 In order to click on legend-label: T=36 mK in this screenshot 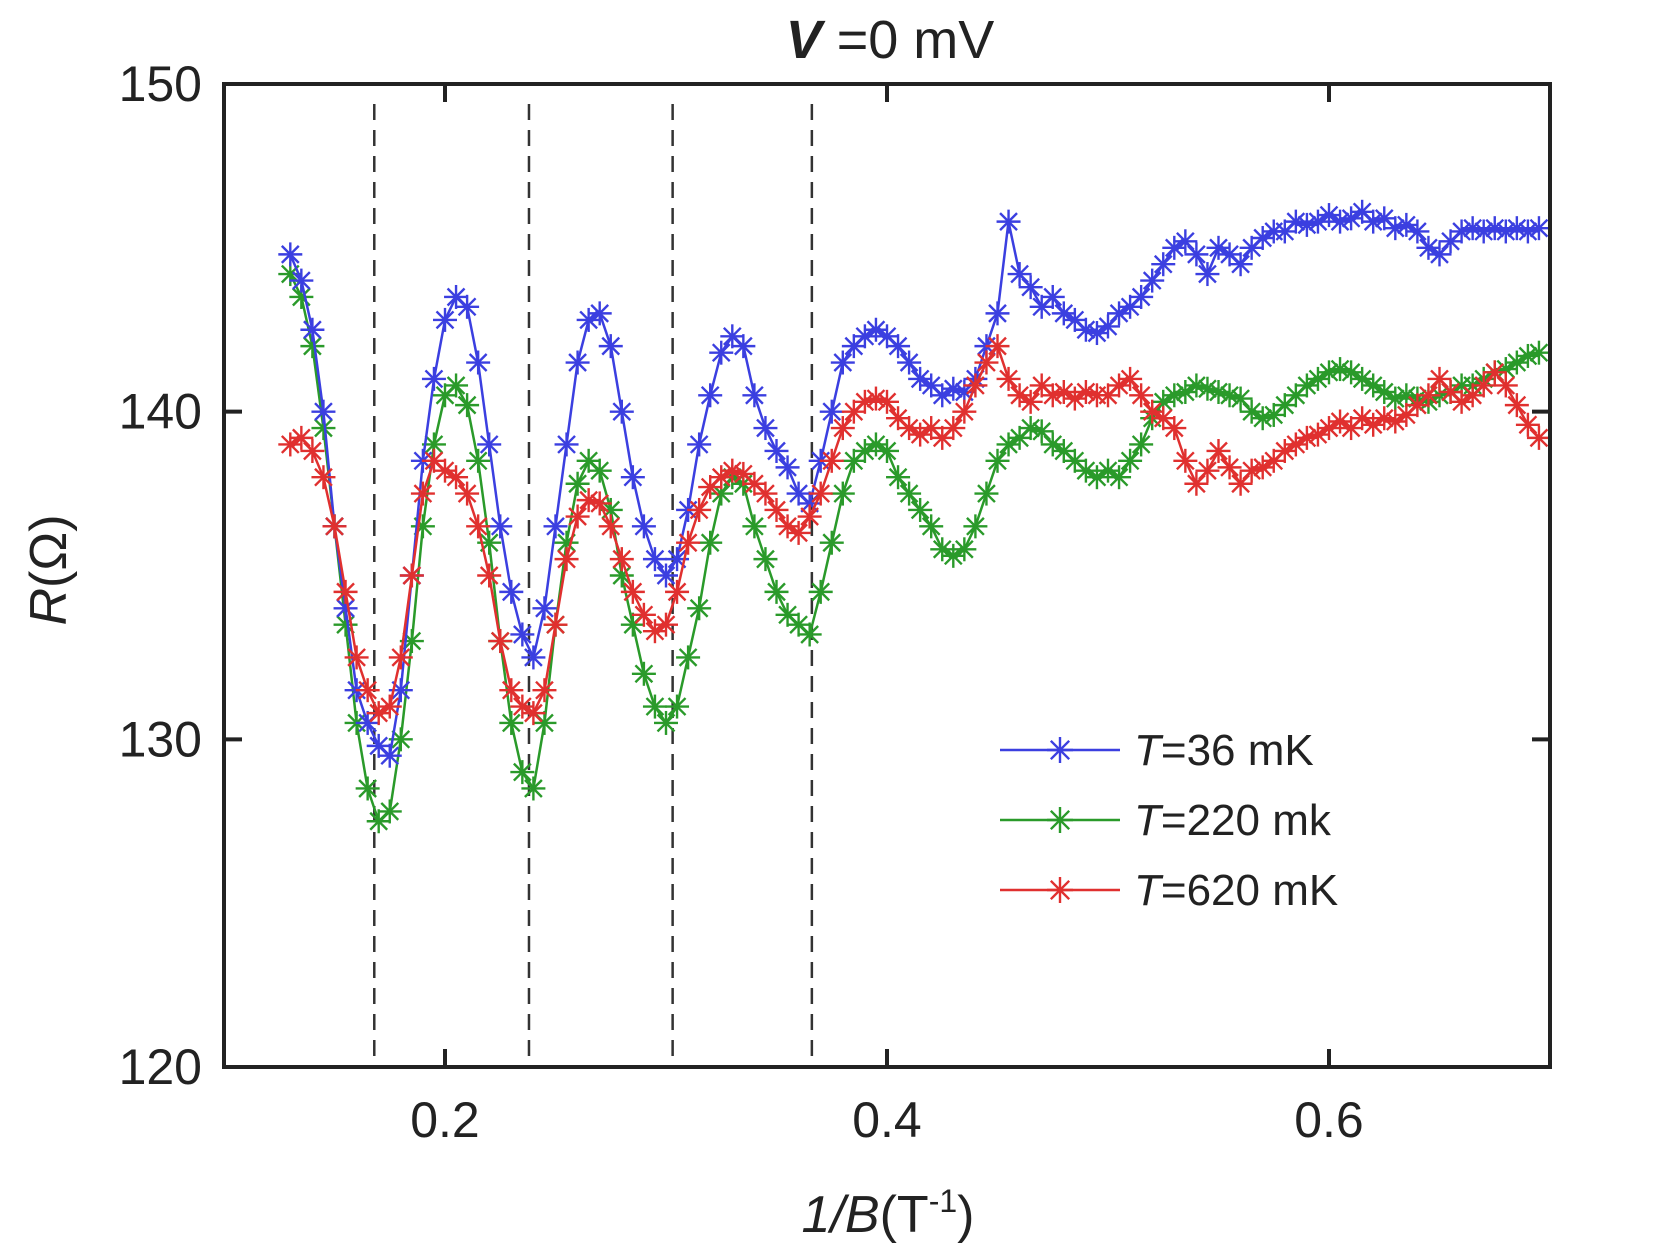, I will do `click(1224, 750)`.